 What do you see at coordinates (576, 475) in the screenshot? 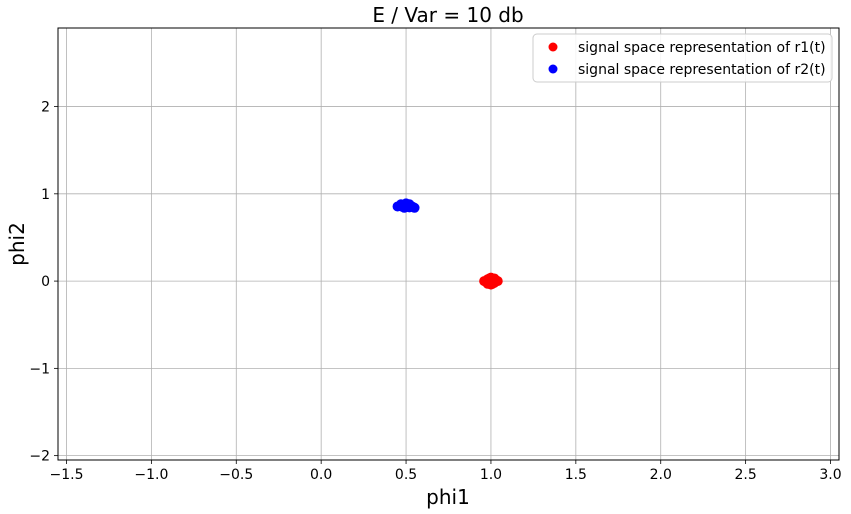
I see `x-tick-label: 1.5` at bounding box center [576, 475].